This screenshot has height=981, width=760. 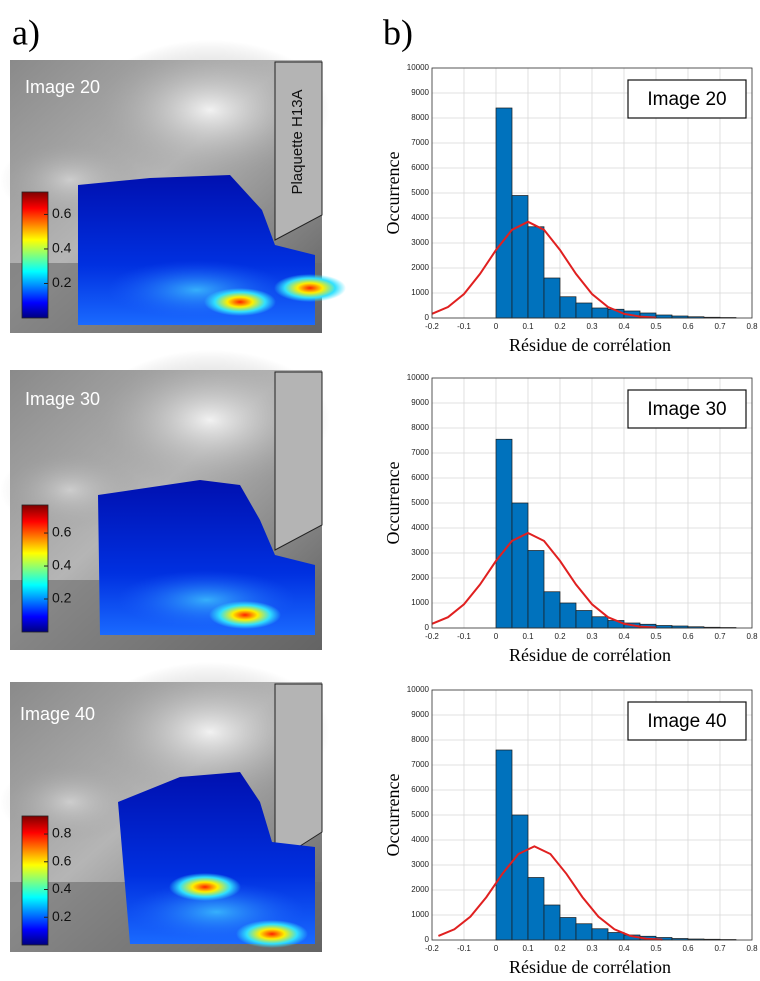 I want to click on image-panel: Image 30 0.2 0.4 0.6, so click(x=165, y=500).